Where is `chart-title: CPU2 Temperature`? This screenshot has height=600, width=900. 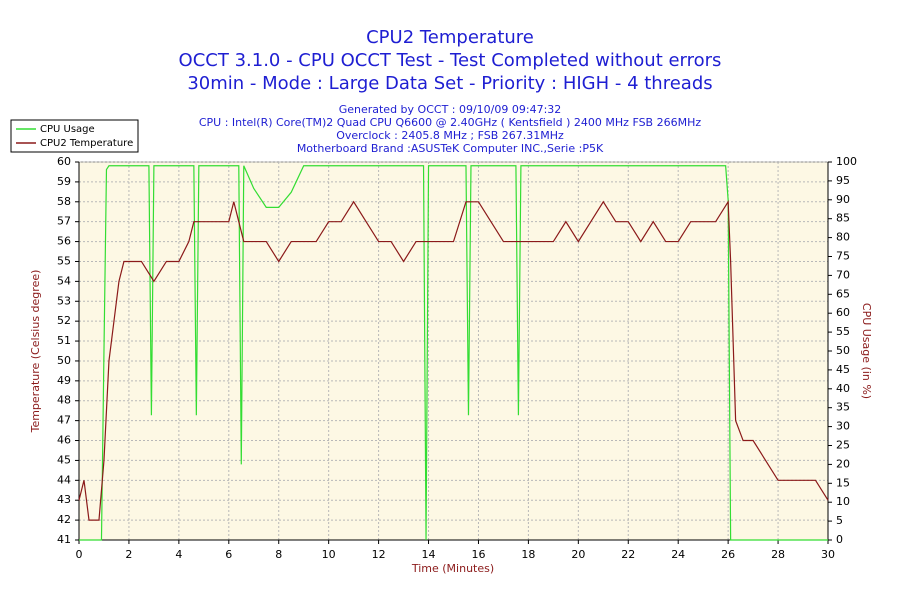 chart-title: CPU2 Temperature is located at coordinates (450, 37).